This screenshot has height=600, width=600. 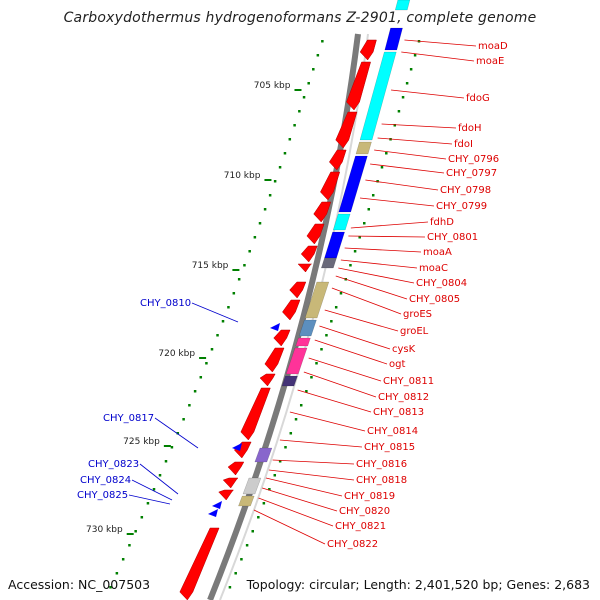 What do you see at coordinates (461, 206) in the screenshot?
I see `gene-label: CHY_0799` at bounding box center [461, 206].